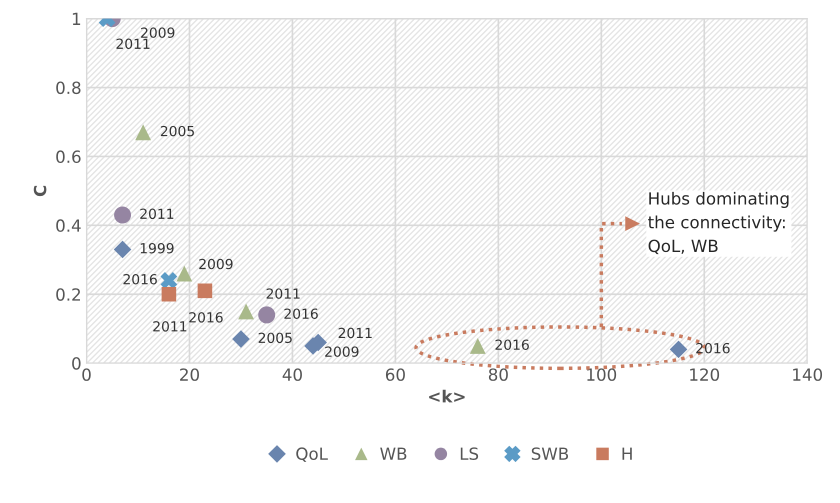 The height and width of the screenshot is (503, 840). What do you see at coordinates (68, 156) in the screenshot?
I see `y-tick-label: 0.6` at bounding box center [68, 156].